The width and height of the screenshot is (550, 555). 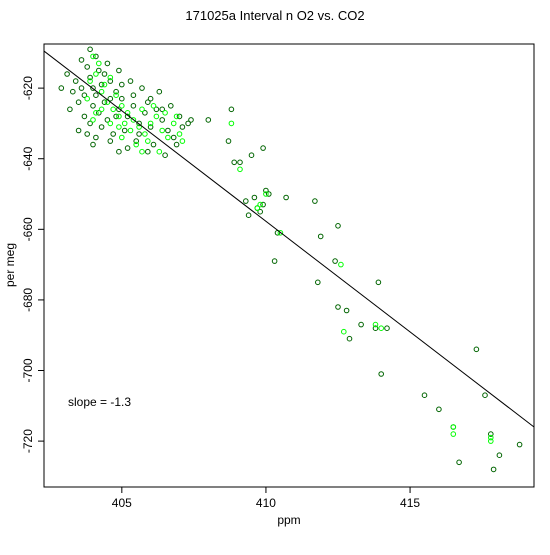 I want to click on y-tick-label: -640, so click(x=28, y=158).